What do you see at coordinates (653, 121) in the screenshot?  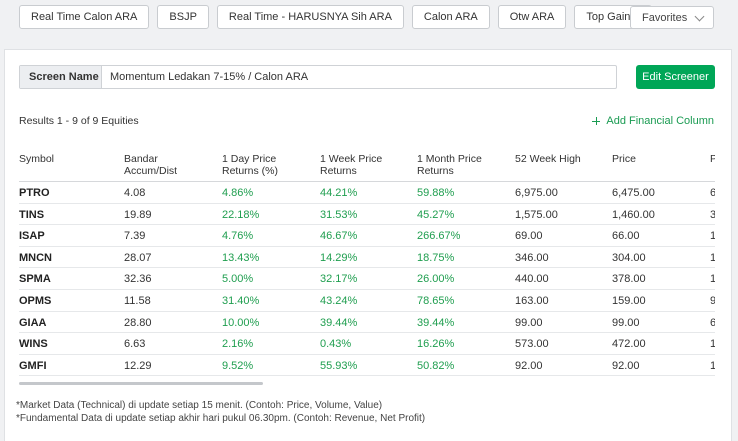 I see `add-financial-column-link: Add Financial Column` at bounding box center [653, 121].